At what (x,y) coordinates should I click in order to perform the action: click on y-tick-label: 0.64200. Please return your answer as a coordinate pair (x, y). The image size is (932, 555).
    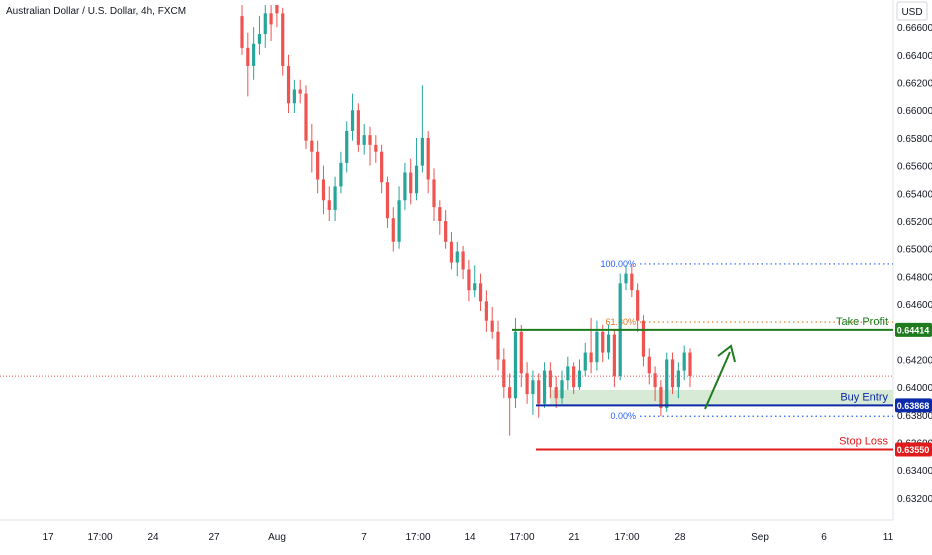
    Looking at the image, I should click on (914, 360).